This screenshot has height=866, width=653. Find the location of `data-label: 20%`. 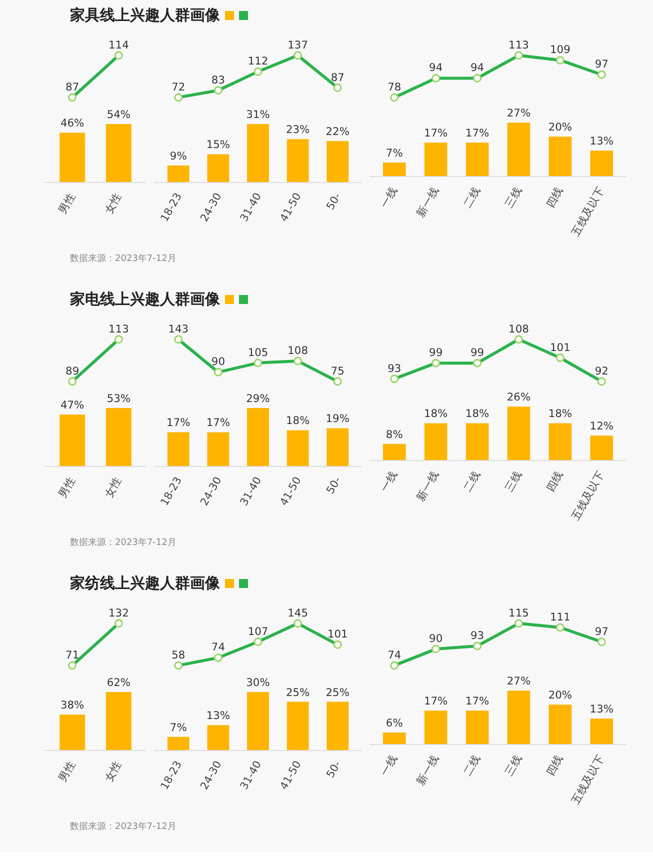

data-label: 20% is located at coordinates (560, 127).